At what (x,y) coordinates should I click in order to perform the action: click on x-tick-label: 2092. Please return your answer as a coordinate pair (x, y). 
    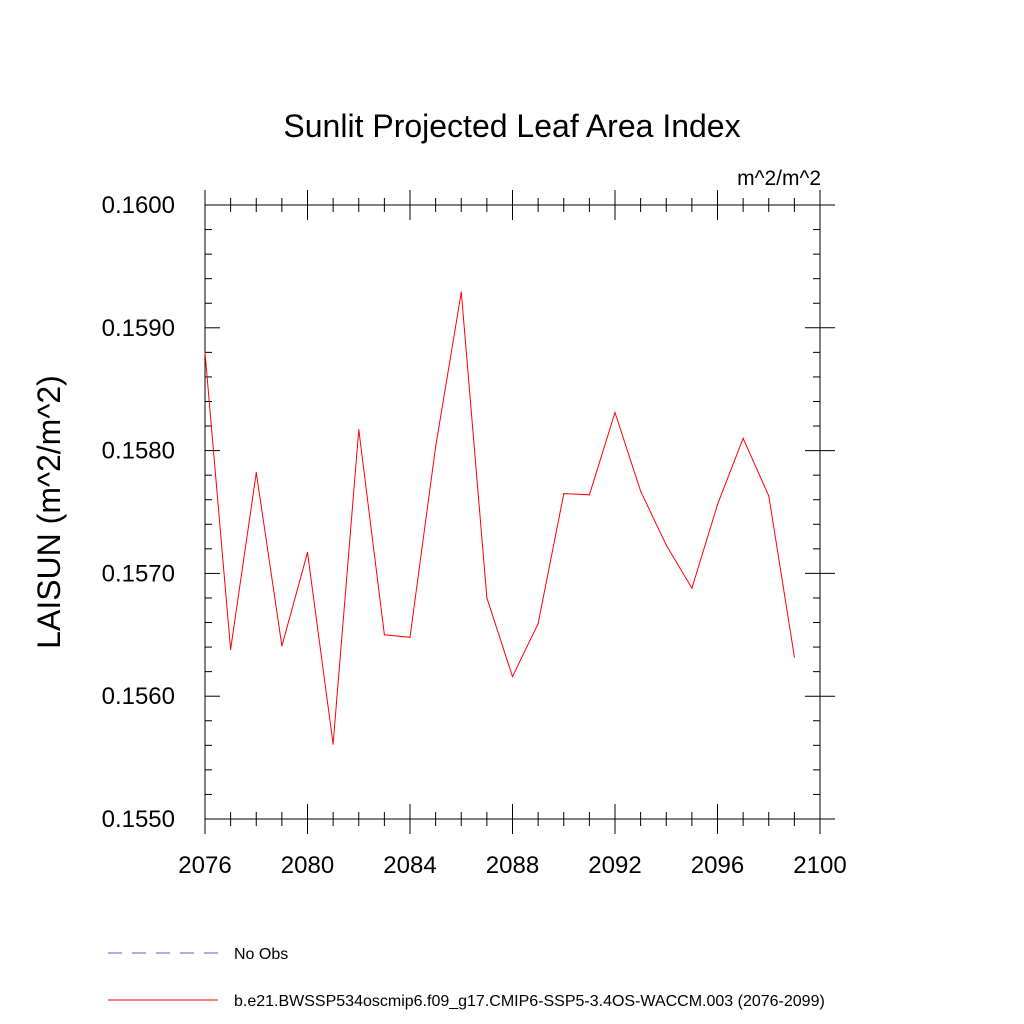
    Looking at the image, I should click on (614, 865).